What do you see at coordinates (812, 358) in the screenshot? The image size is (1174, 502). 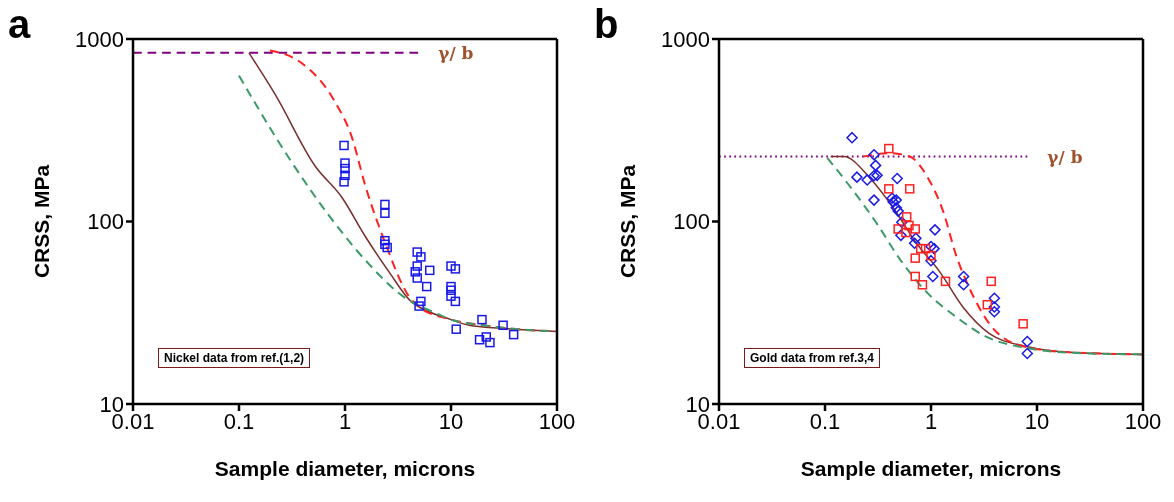 I see `annotation: Gold data from ref.3,4` at bounding box center [812, 358].